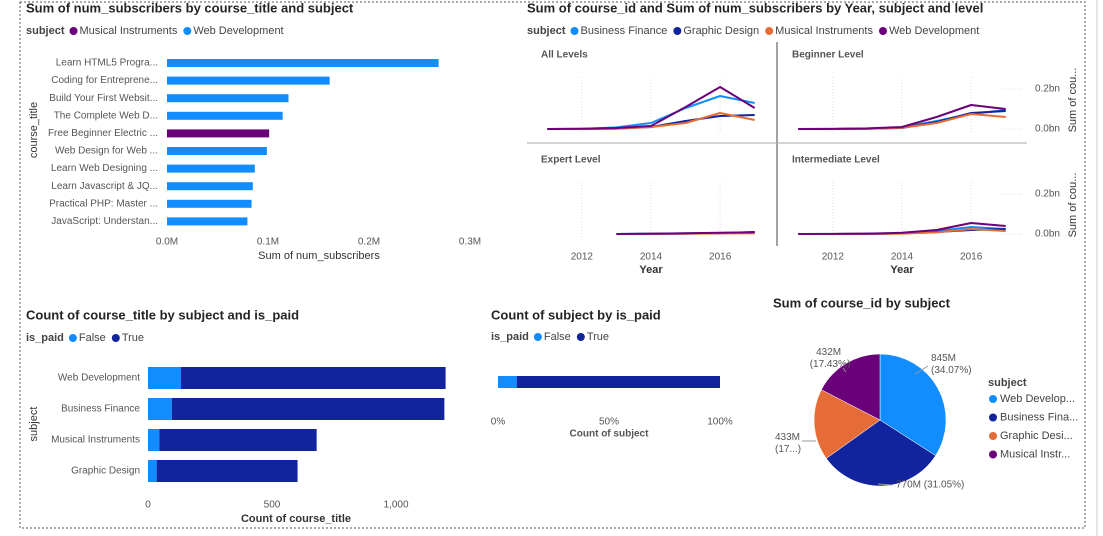  What do you see at coordinates (930, 485) in the screenshot?
I see `data-label: 770M (31.05%)` at bounding box center [930, 485].